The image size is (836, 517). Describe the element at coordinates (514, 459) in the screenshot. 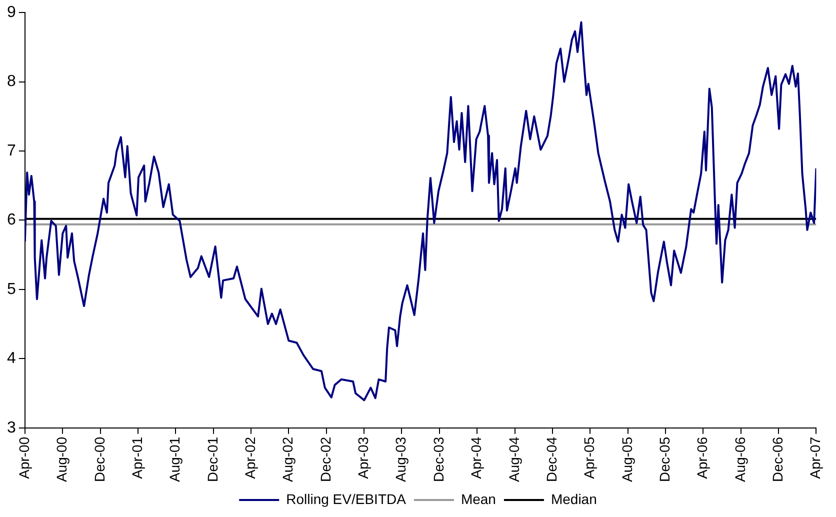

I see `x-tick-label: Aug-04` at that location.